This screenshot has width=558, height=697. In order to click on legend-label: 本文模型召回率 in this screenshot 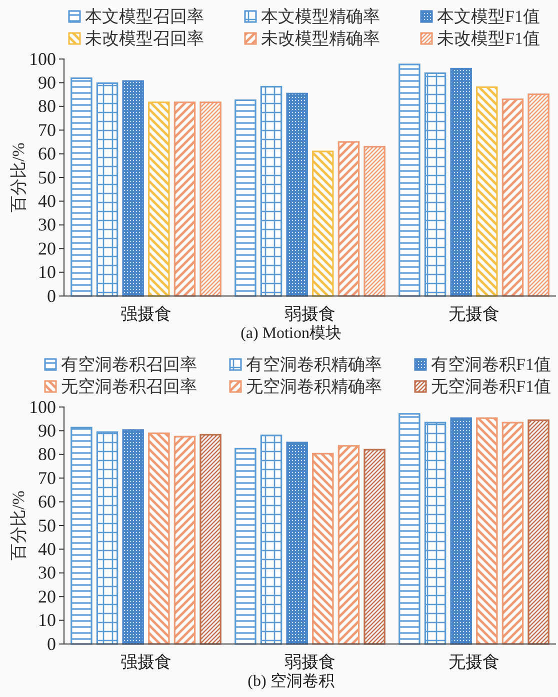, I will do `click(144, 16)`.